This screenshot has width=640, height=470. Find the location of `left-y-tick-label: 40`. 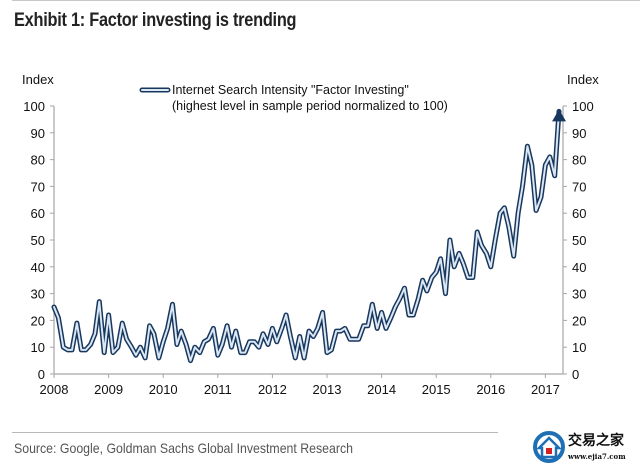

left-y-tick-label: 40 is located at coordinates (38, 267).